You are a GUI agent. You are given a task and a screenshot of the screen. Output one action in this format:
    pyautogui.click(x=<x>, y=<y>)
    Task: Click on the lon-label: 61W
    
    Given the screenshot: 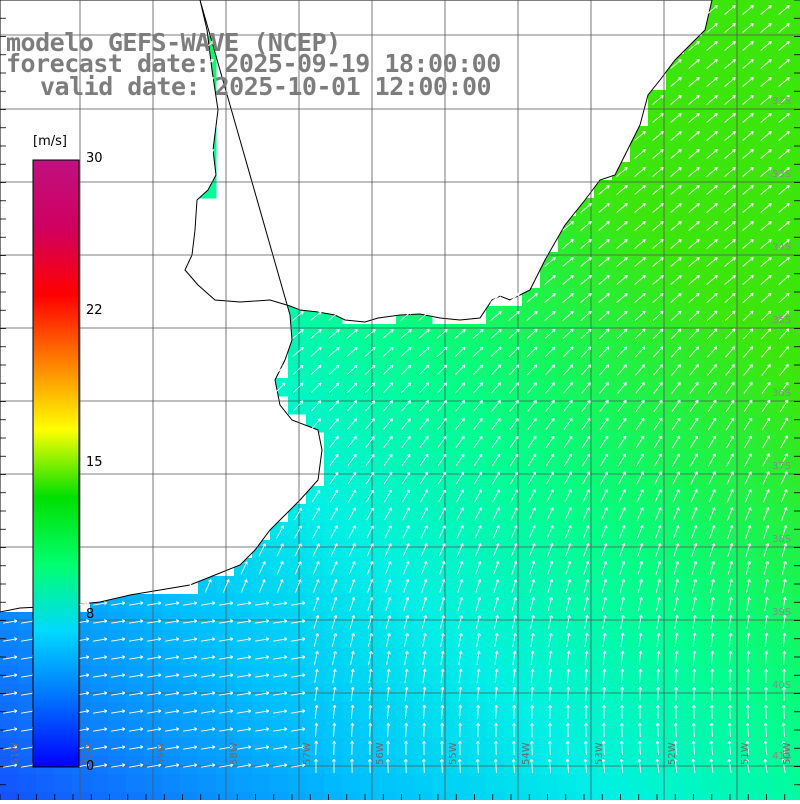 What is the action you would take?
    pyautogui.click(x=15, y=753)
    